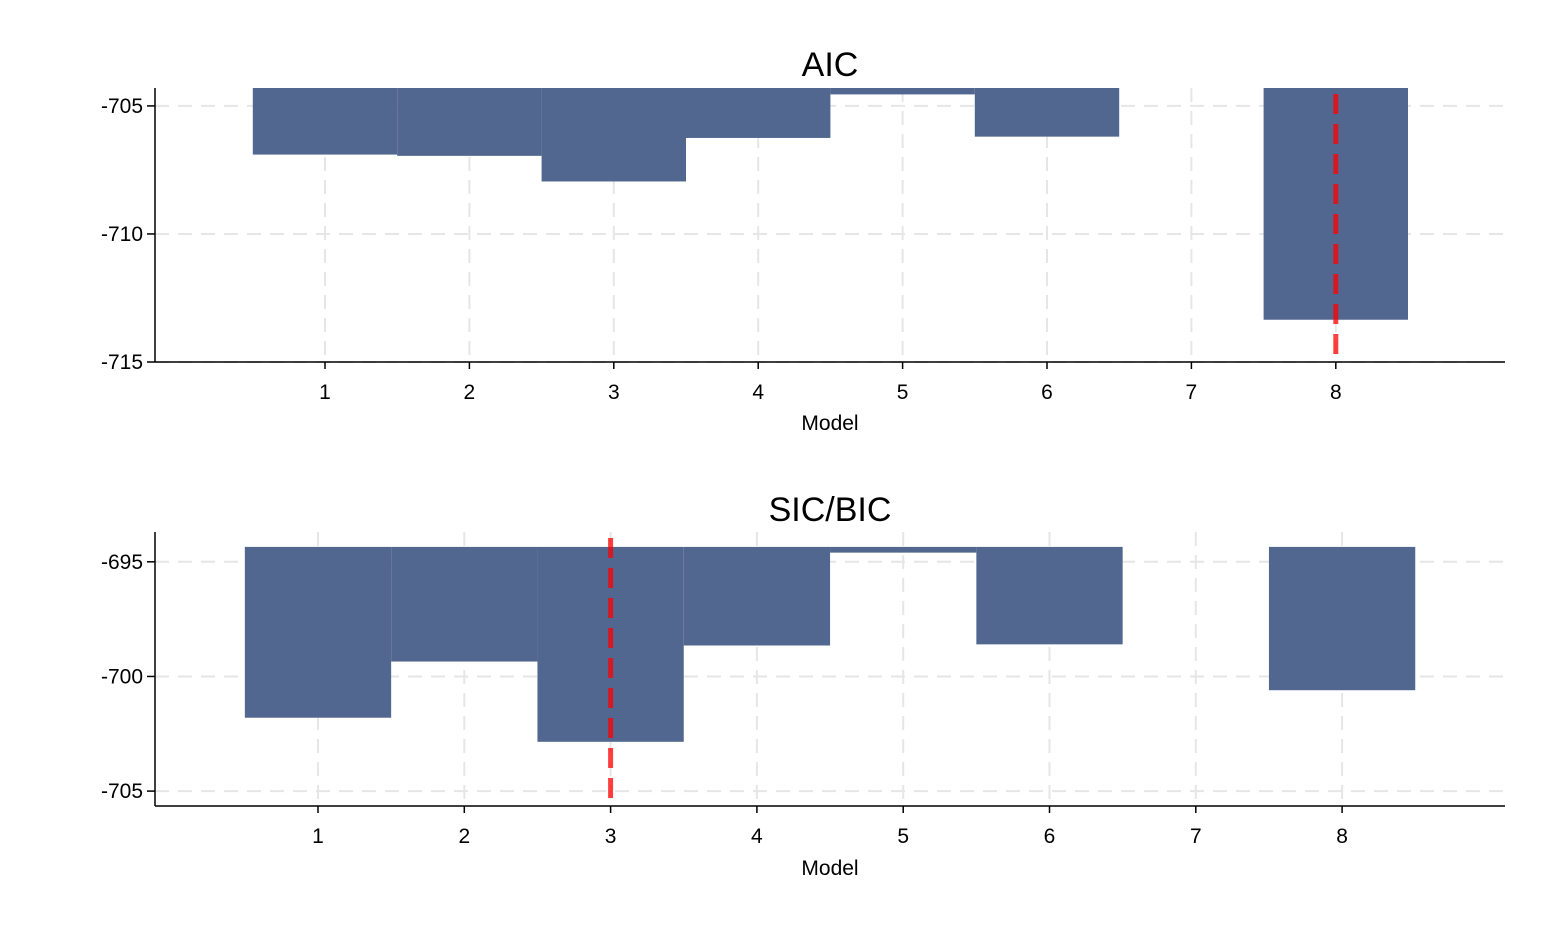 This screenshot has width=1550, height=930. I want to click on aic-x-tick-label: 2, so click(470, 392).